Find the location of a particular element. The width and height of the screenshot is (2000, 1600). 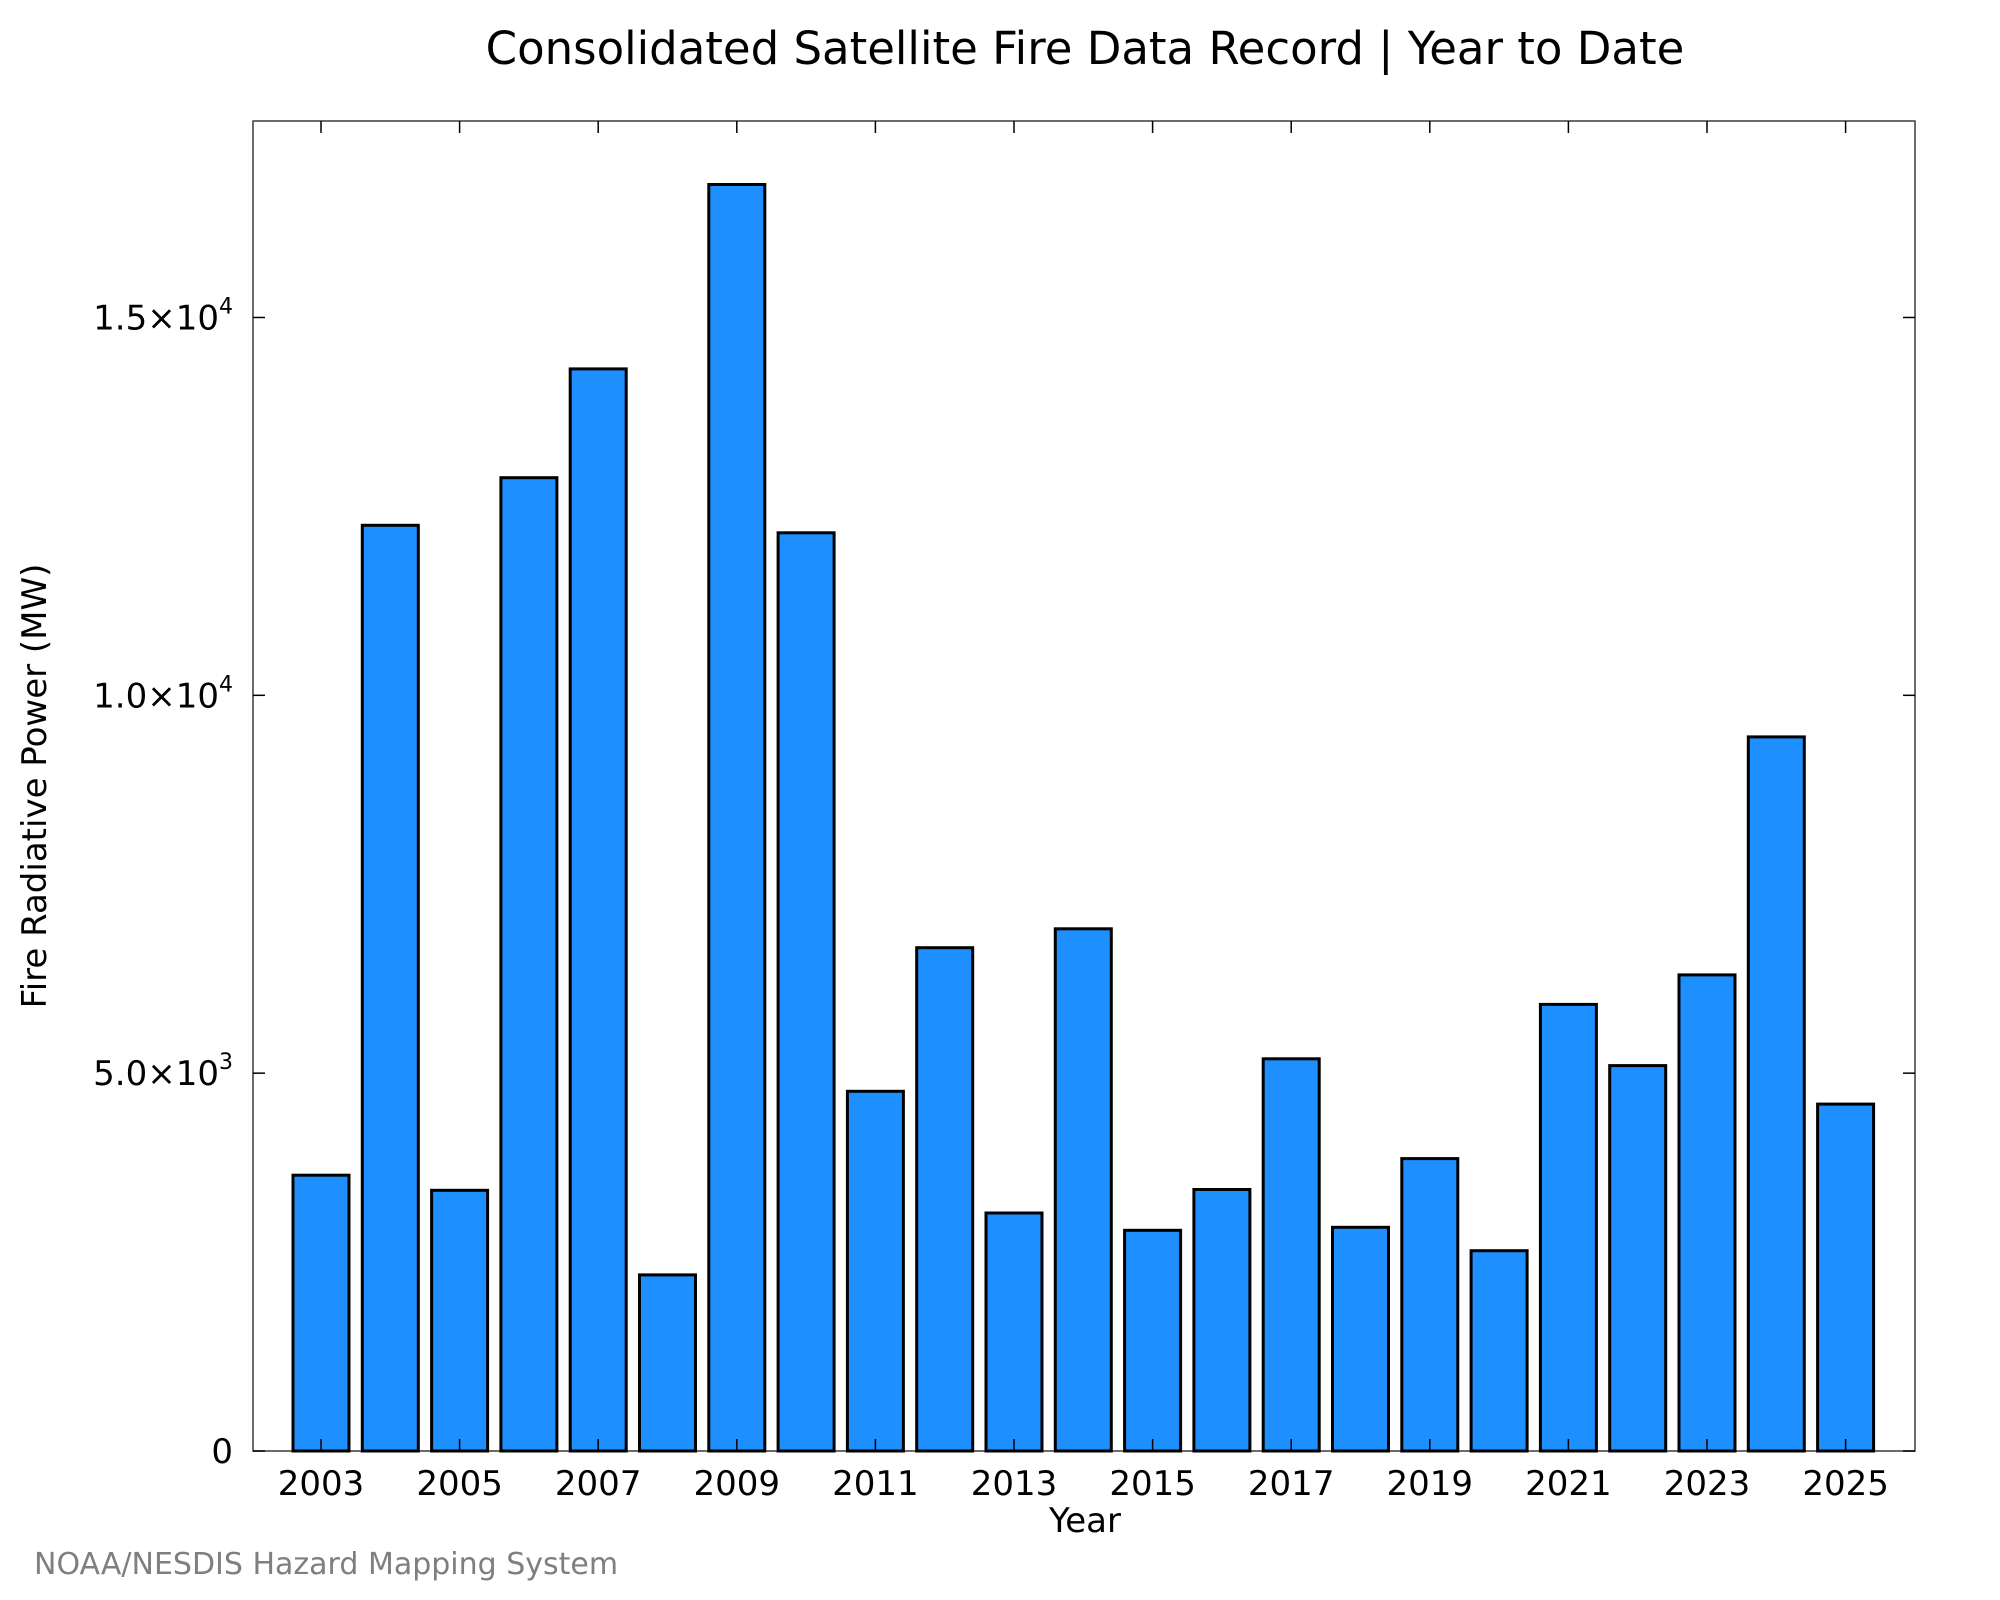

bar-2007 is located at coordinates (598, 910).